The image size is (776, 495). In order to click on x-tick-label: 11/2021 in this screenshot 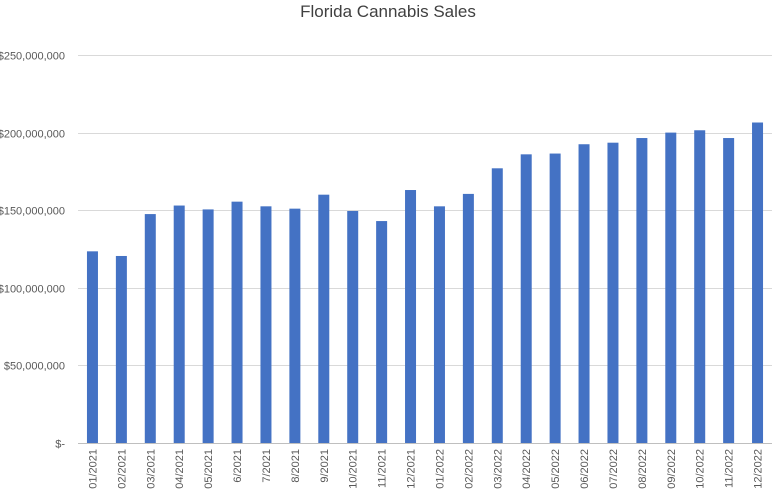, I will do `click(383, 468)`.